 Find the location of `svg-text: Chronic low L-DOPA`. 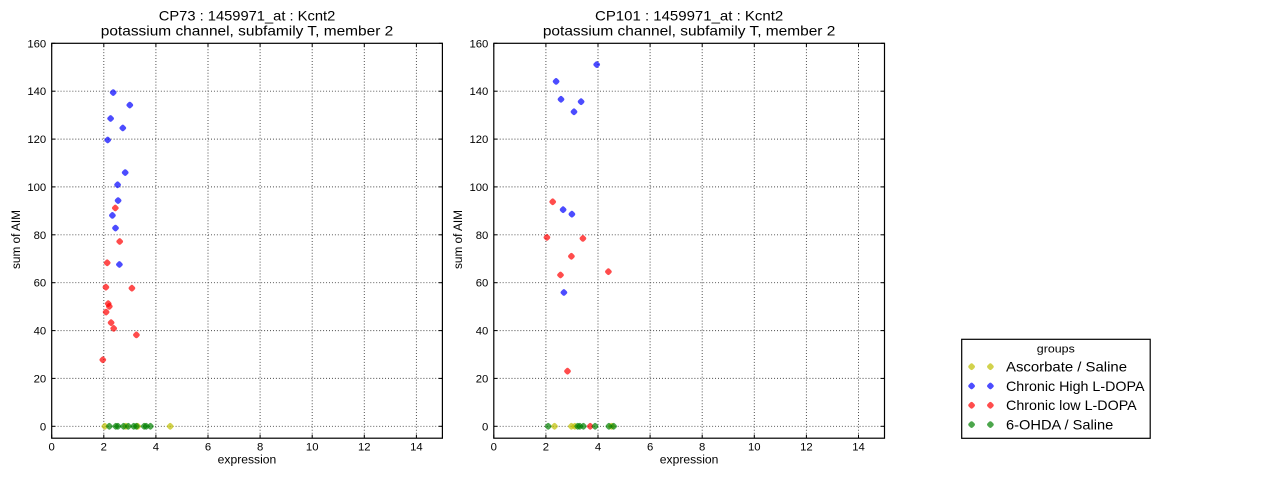

svg-text: Chronic low L-DOPA is located at coordinates (1071, 405).